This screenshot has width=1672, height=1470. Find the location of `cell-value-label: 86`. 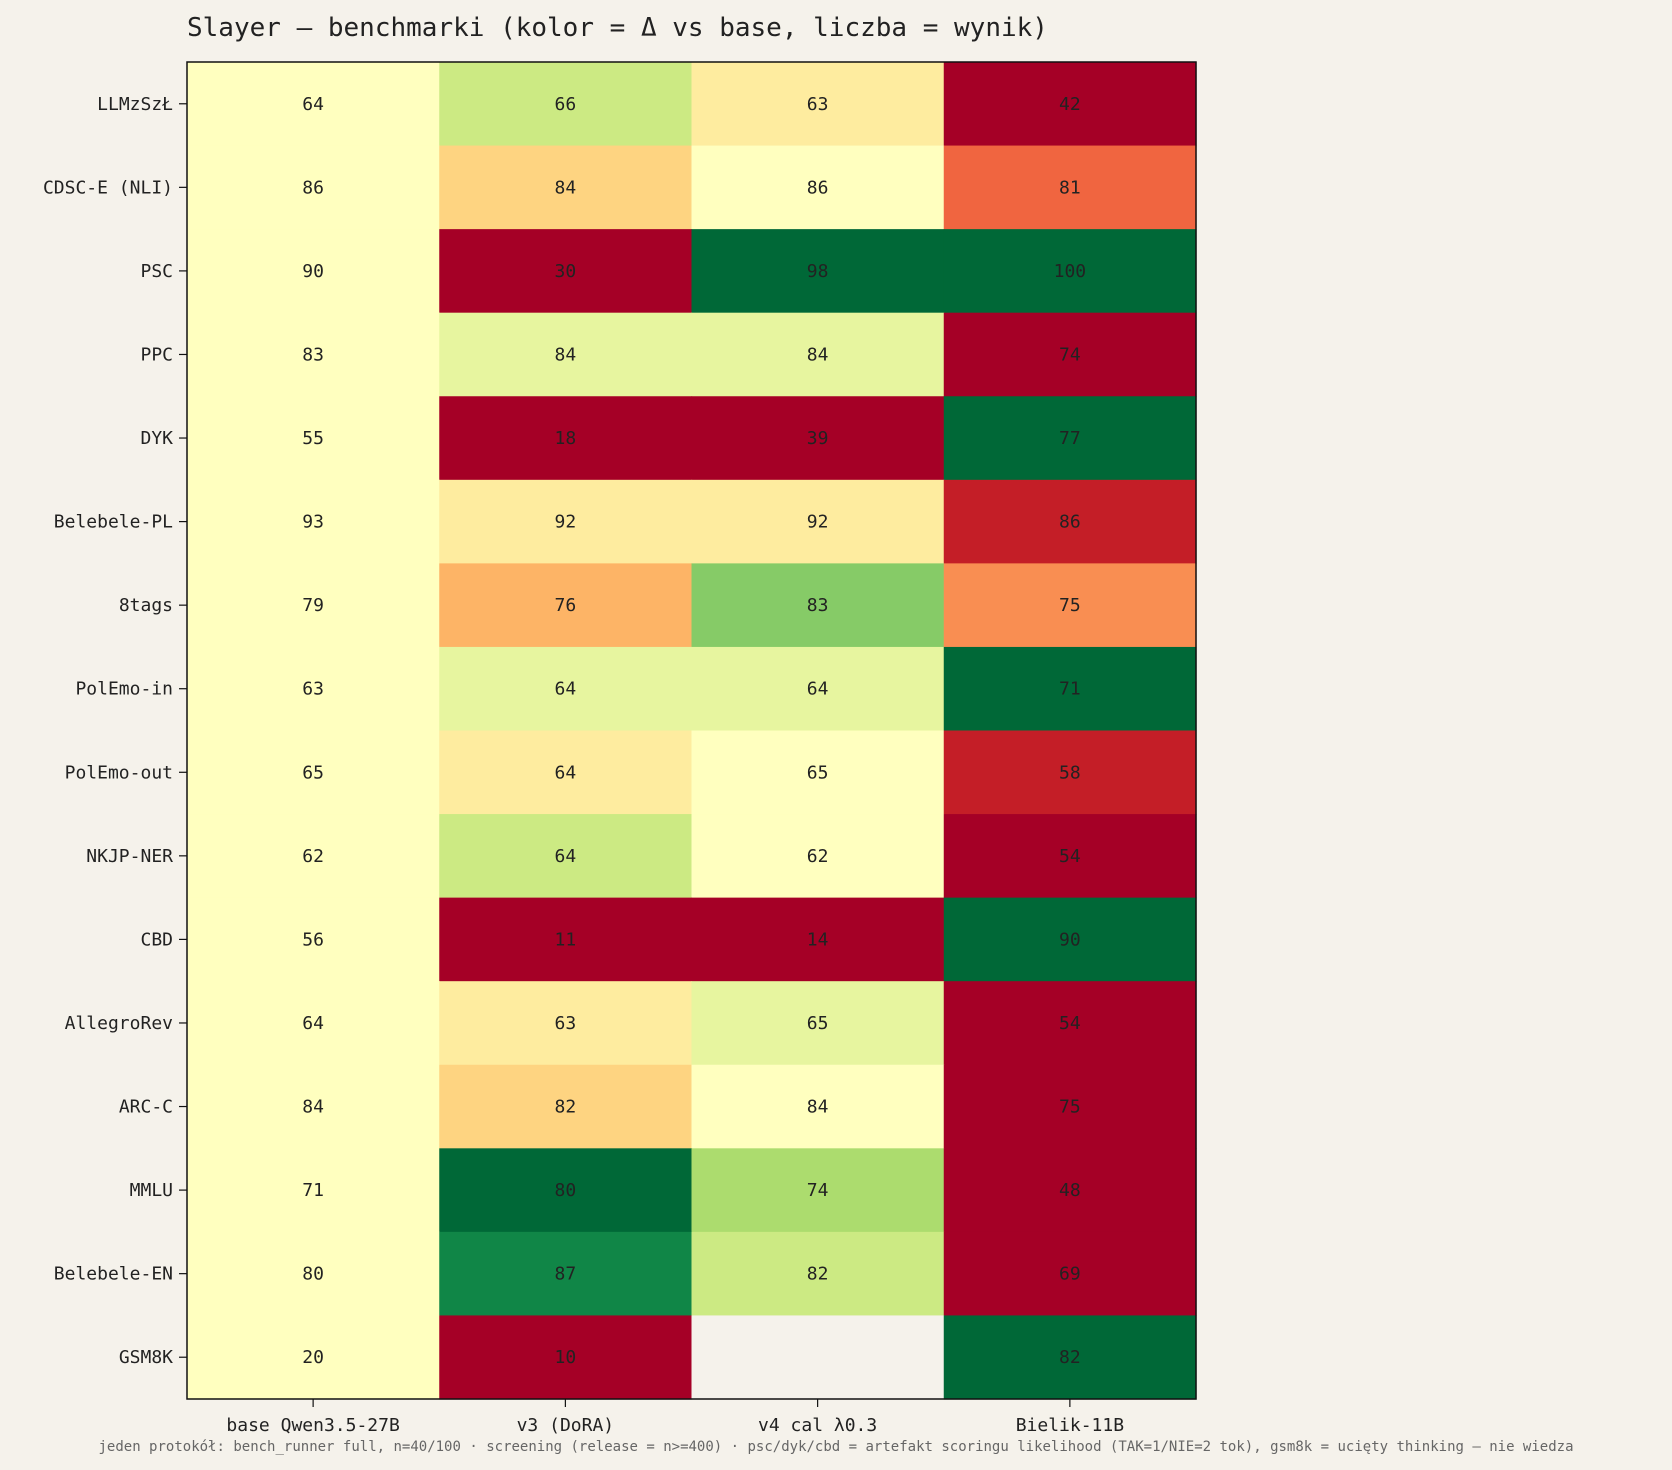

cell-value-label: 86 is located at coordinates (1070, 522).